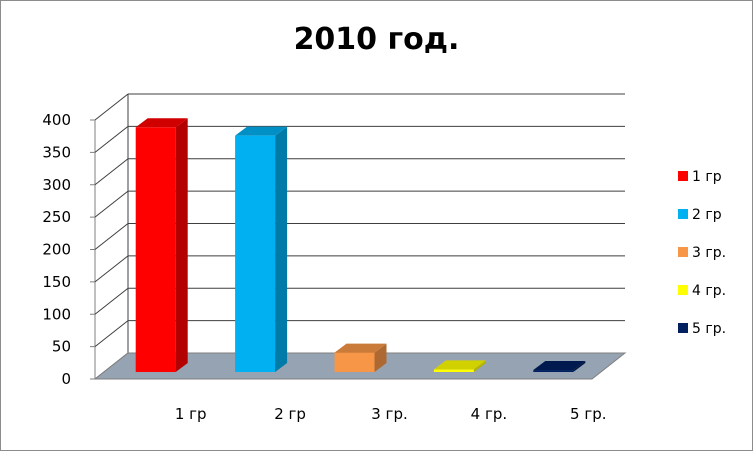 The height and width of the screenshot is (451, 753). Describe the element at coordinates (588, 414) in the screenshot. I see `x-tick-label: 5 гр.` at that location.